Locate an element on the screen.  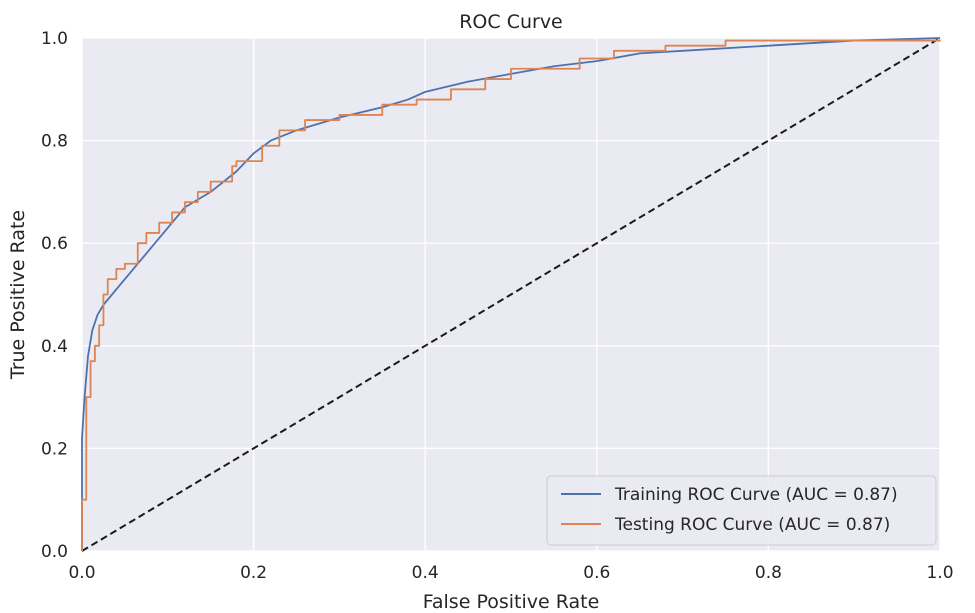
x-tick-label: 0.2 is located at coordinates (253, 573).